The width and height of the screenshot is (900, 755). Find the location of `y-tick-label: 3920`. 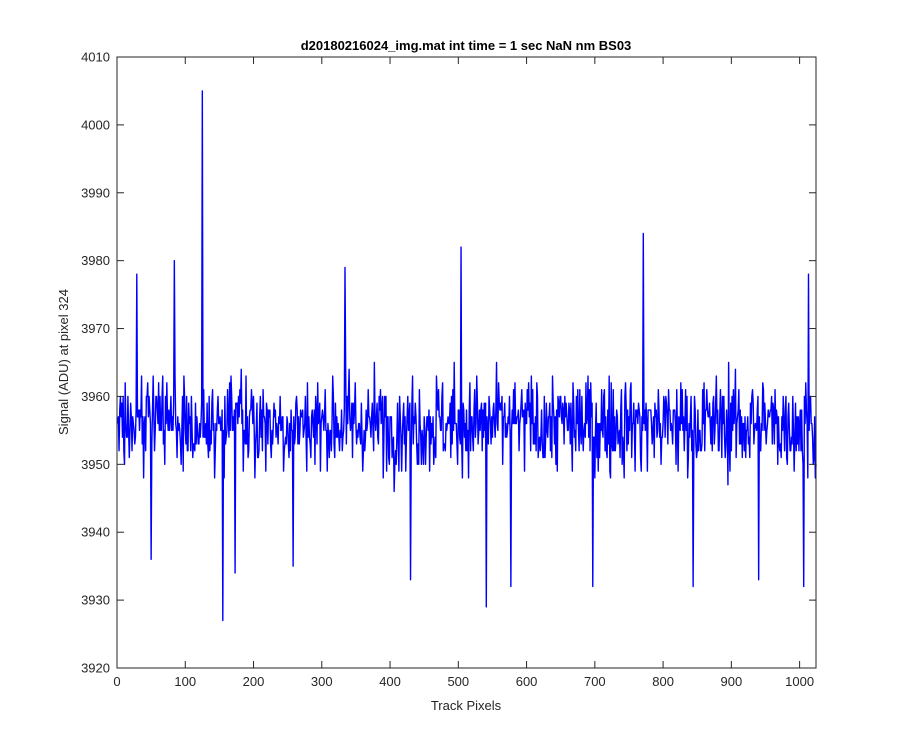

y-tick-label: 3920 is located at coordinates (95, 668).